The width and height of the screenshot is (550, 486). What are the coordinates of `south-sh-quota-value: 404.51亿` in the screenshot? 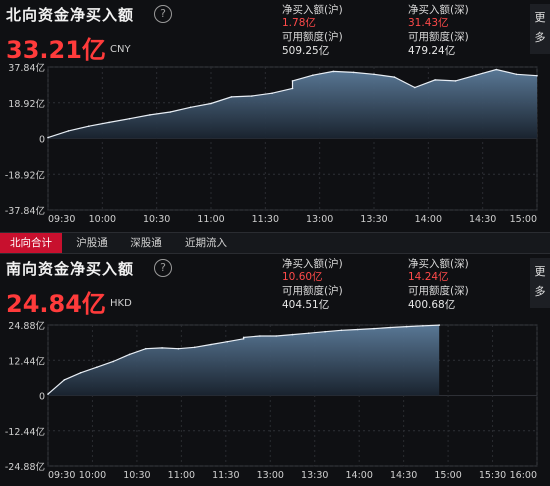 It's located at (306, 305).